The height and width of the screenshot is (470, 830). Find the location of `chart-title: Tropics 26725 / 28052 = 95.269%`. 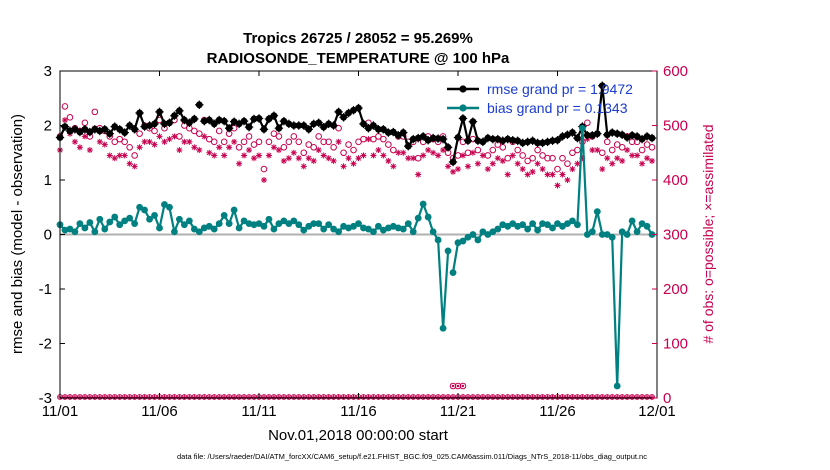

chart-title: Tropics 26725 / 28052 = 95.269% is located at coordinates (358, 38).